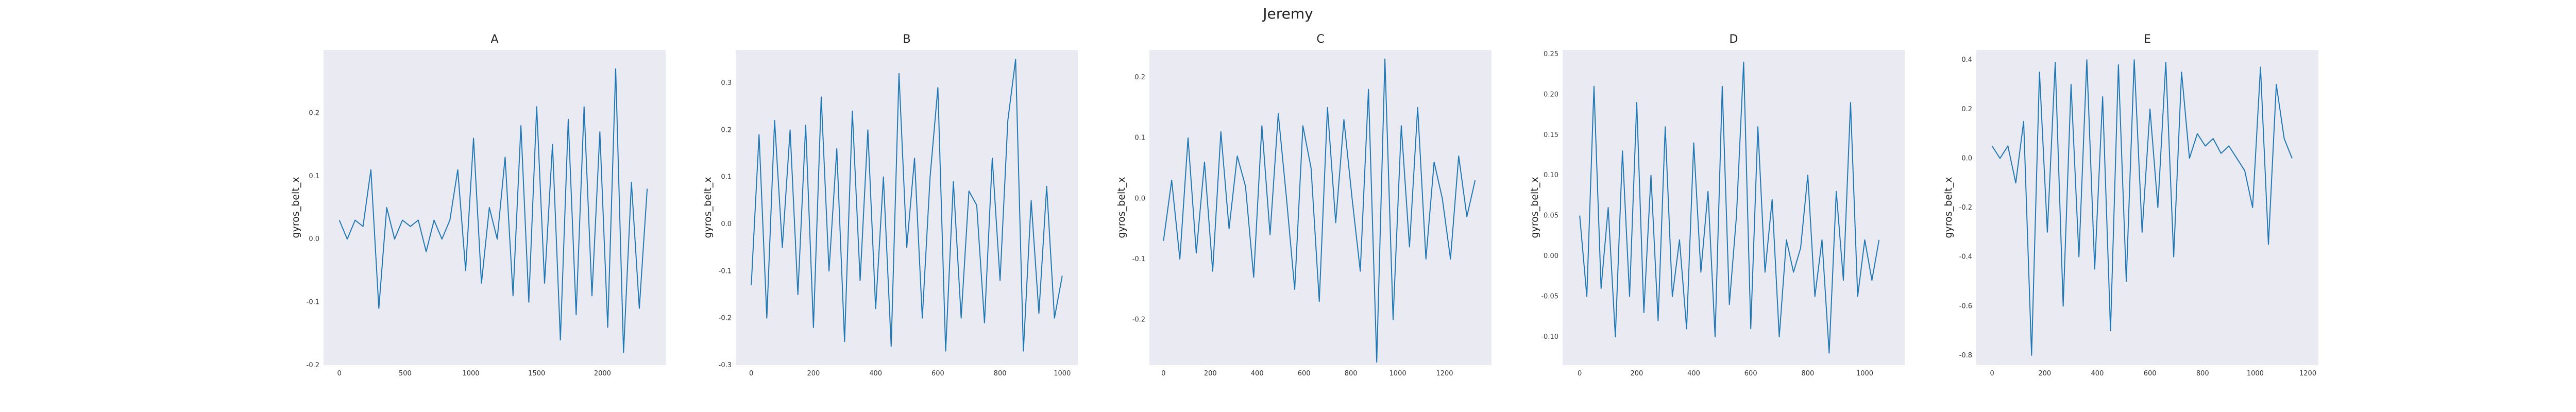 The width and height of the screenshot is (2576, 412). I want to click on x-tick-label: 1500, so click(536, 374).